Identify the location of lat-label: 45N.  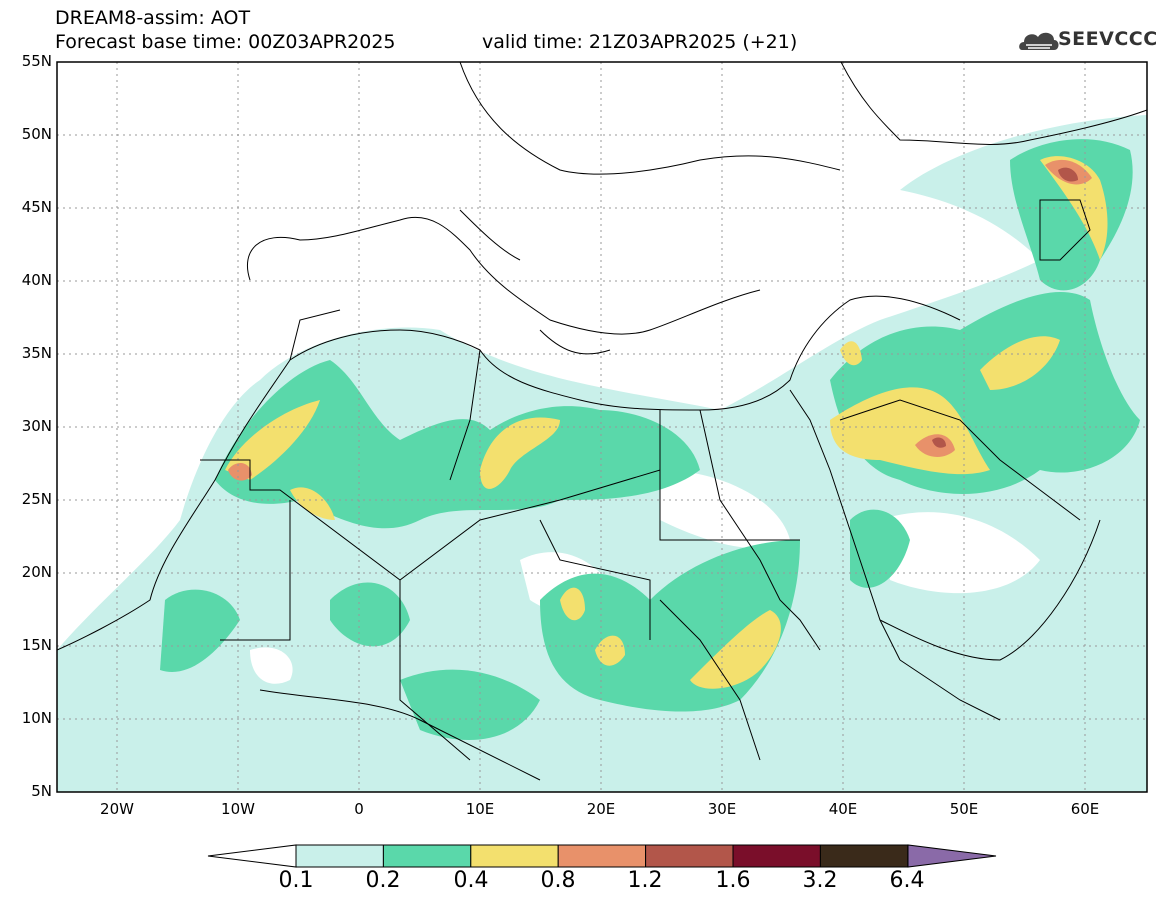
(36, 207).